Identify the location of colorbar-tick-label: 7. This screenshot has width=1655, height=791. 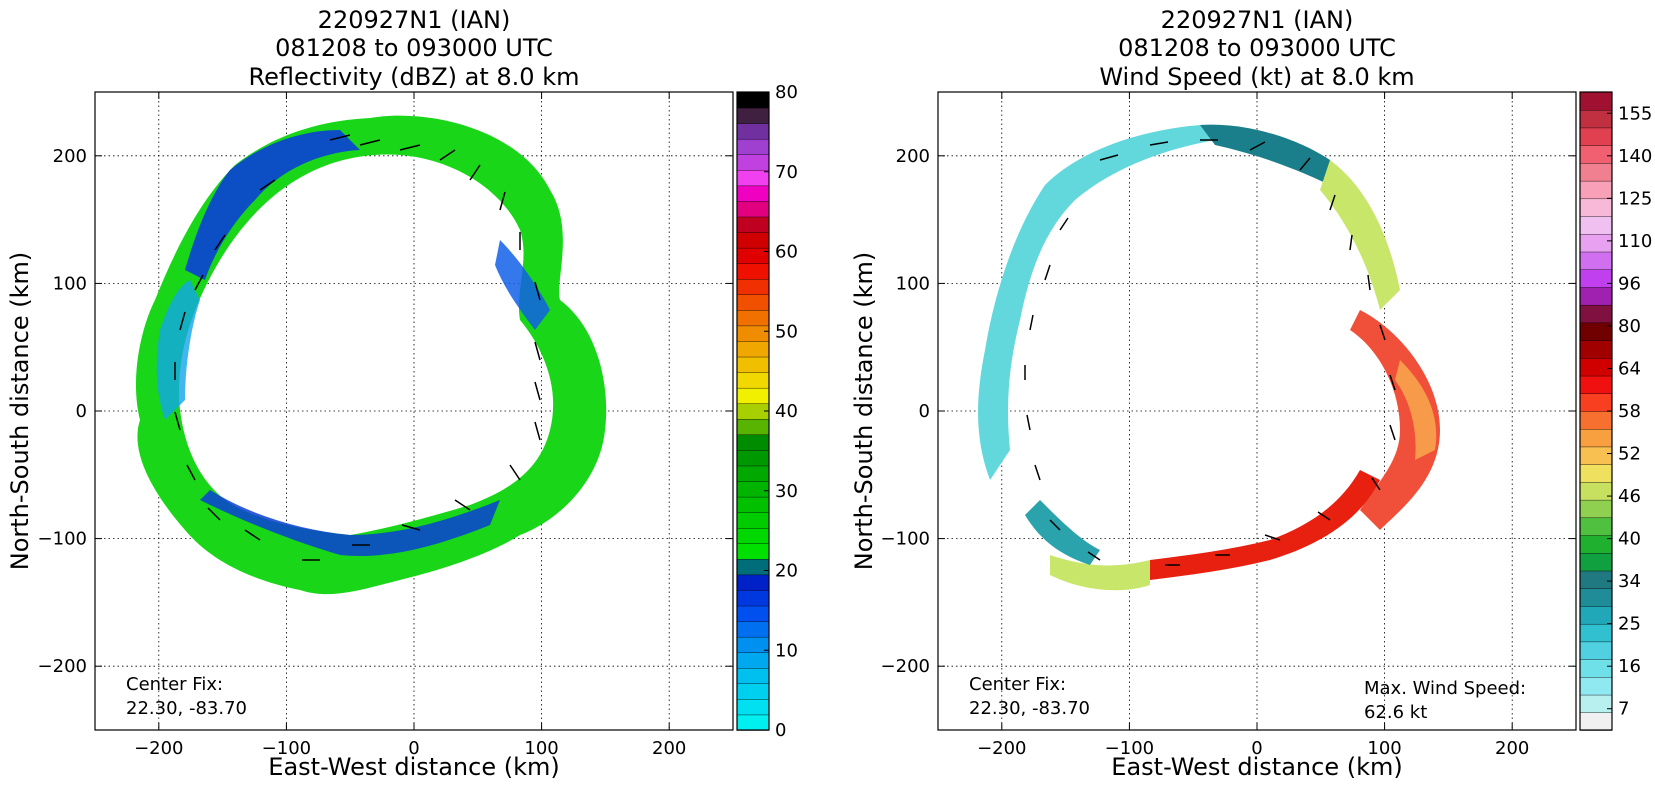
(1623, 709).